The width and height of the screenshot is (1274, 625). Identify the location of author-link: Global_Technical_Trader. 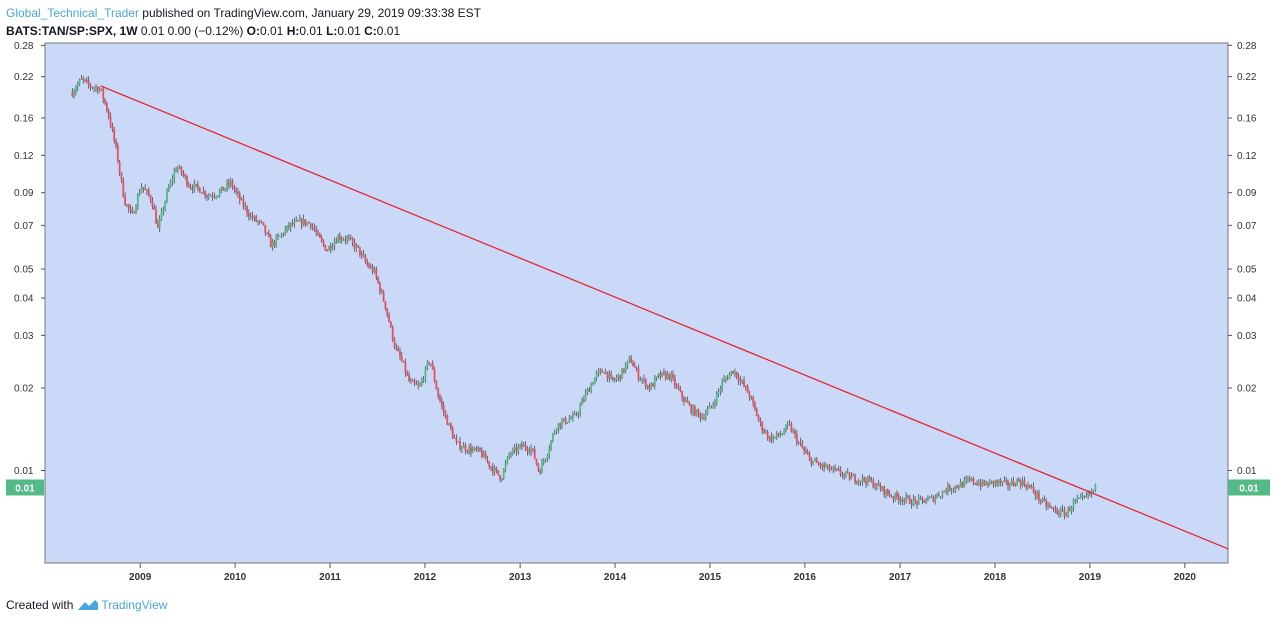
(72, 13).